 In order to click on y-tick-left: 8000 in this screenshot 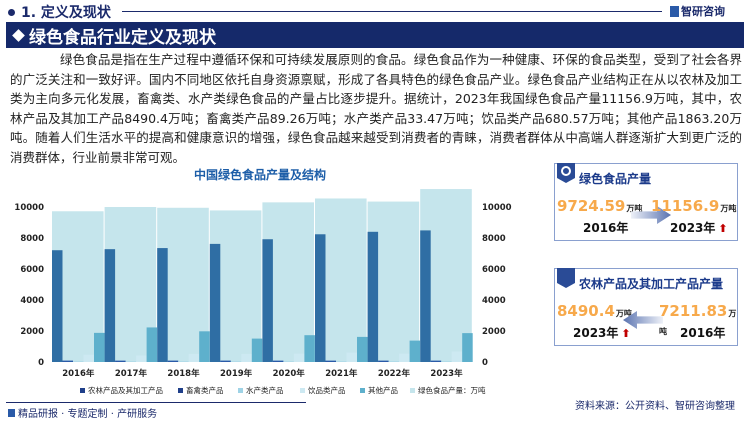, I will do `click(32, 239)`.